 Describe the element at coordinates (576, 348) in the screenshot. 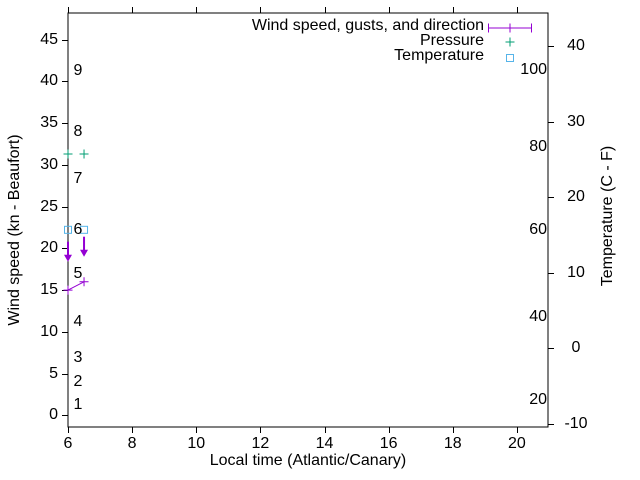

I see `y-right-tick-label: 0` at that location.